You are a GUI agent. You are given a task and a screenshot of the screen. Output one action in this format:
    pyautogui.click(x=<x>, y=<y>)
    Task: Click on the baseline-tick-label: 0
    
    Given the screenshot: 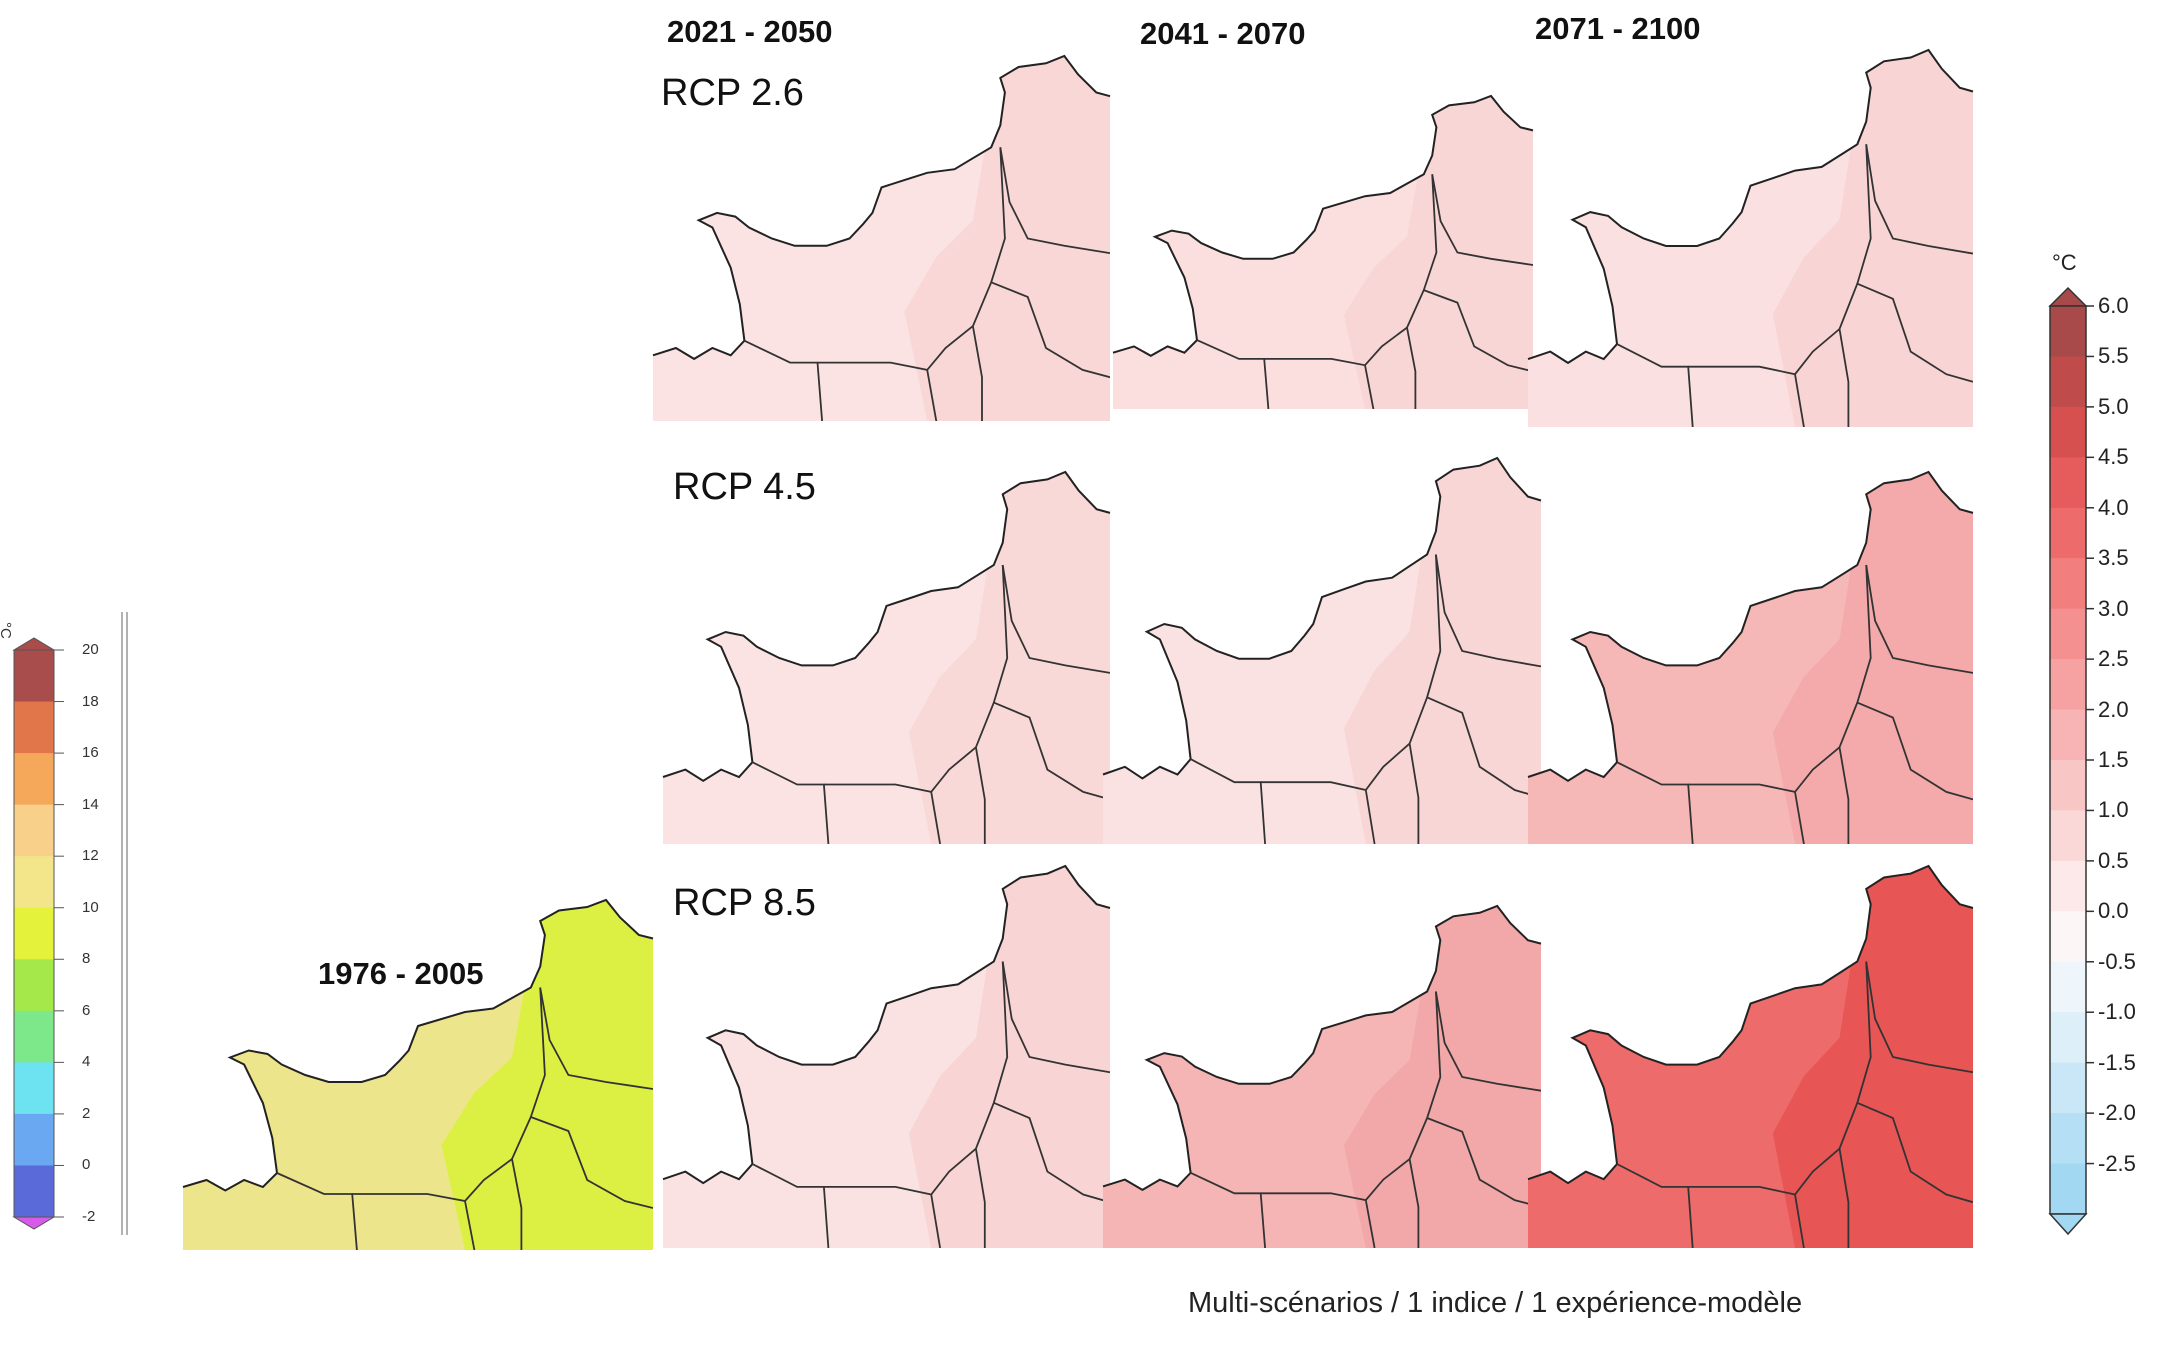 What is the action you would take?
    pyautogui.click(x=86, y=1165)
    